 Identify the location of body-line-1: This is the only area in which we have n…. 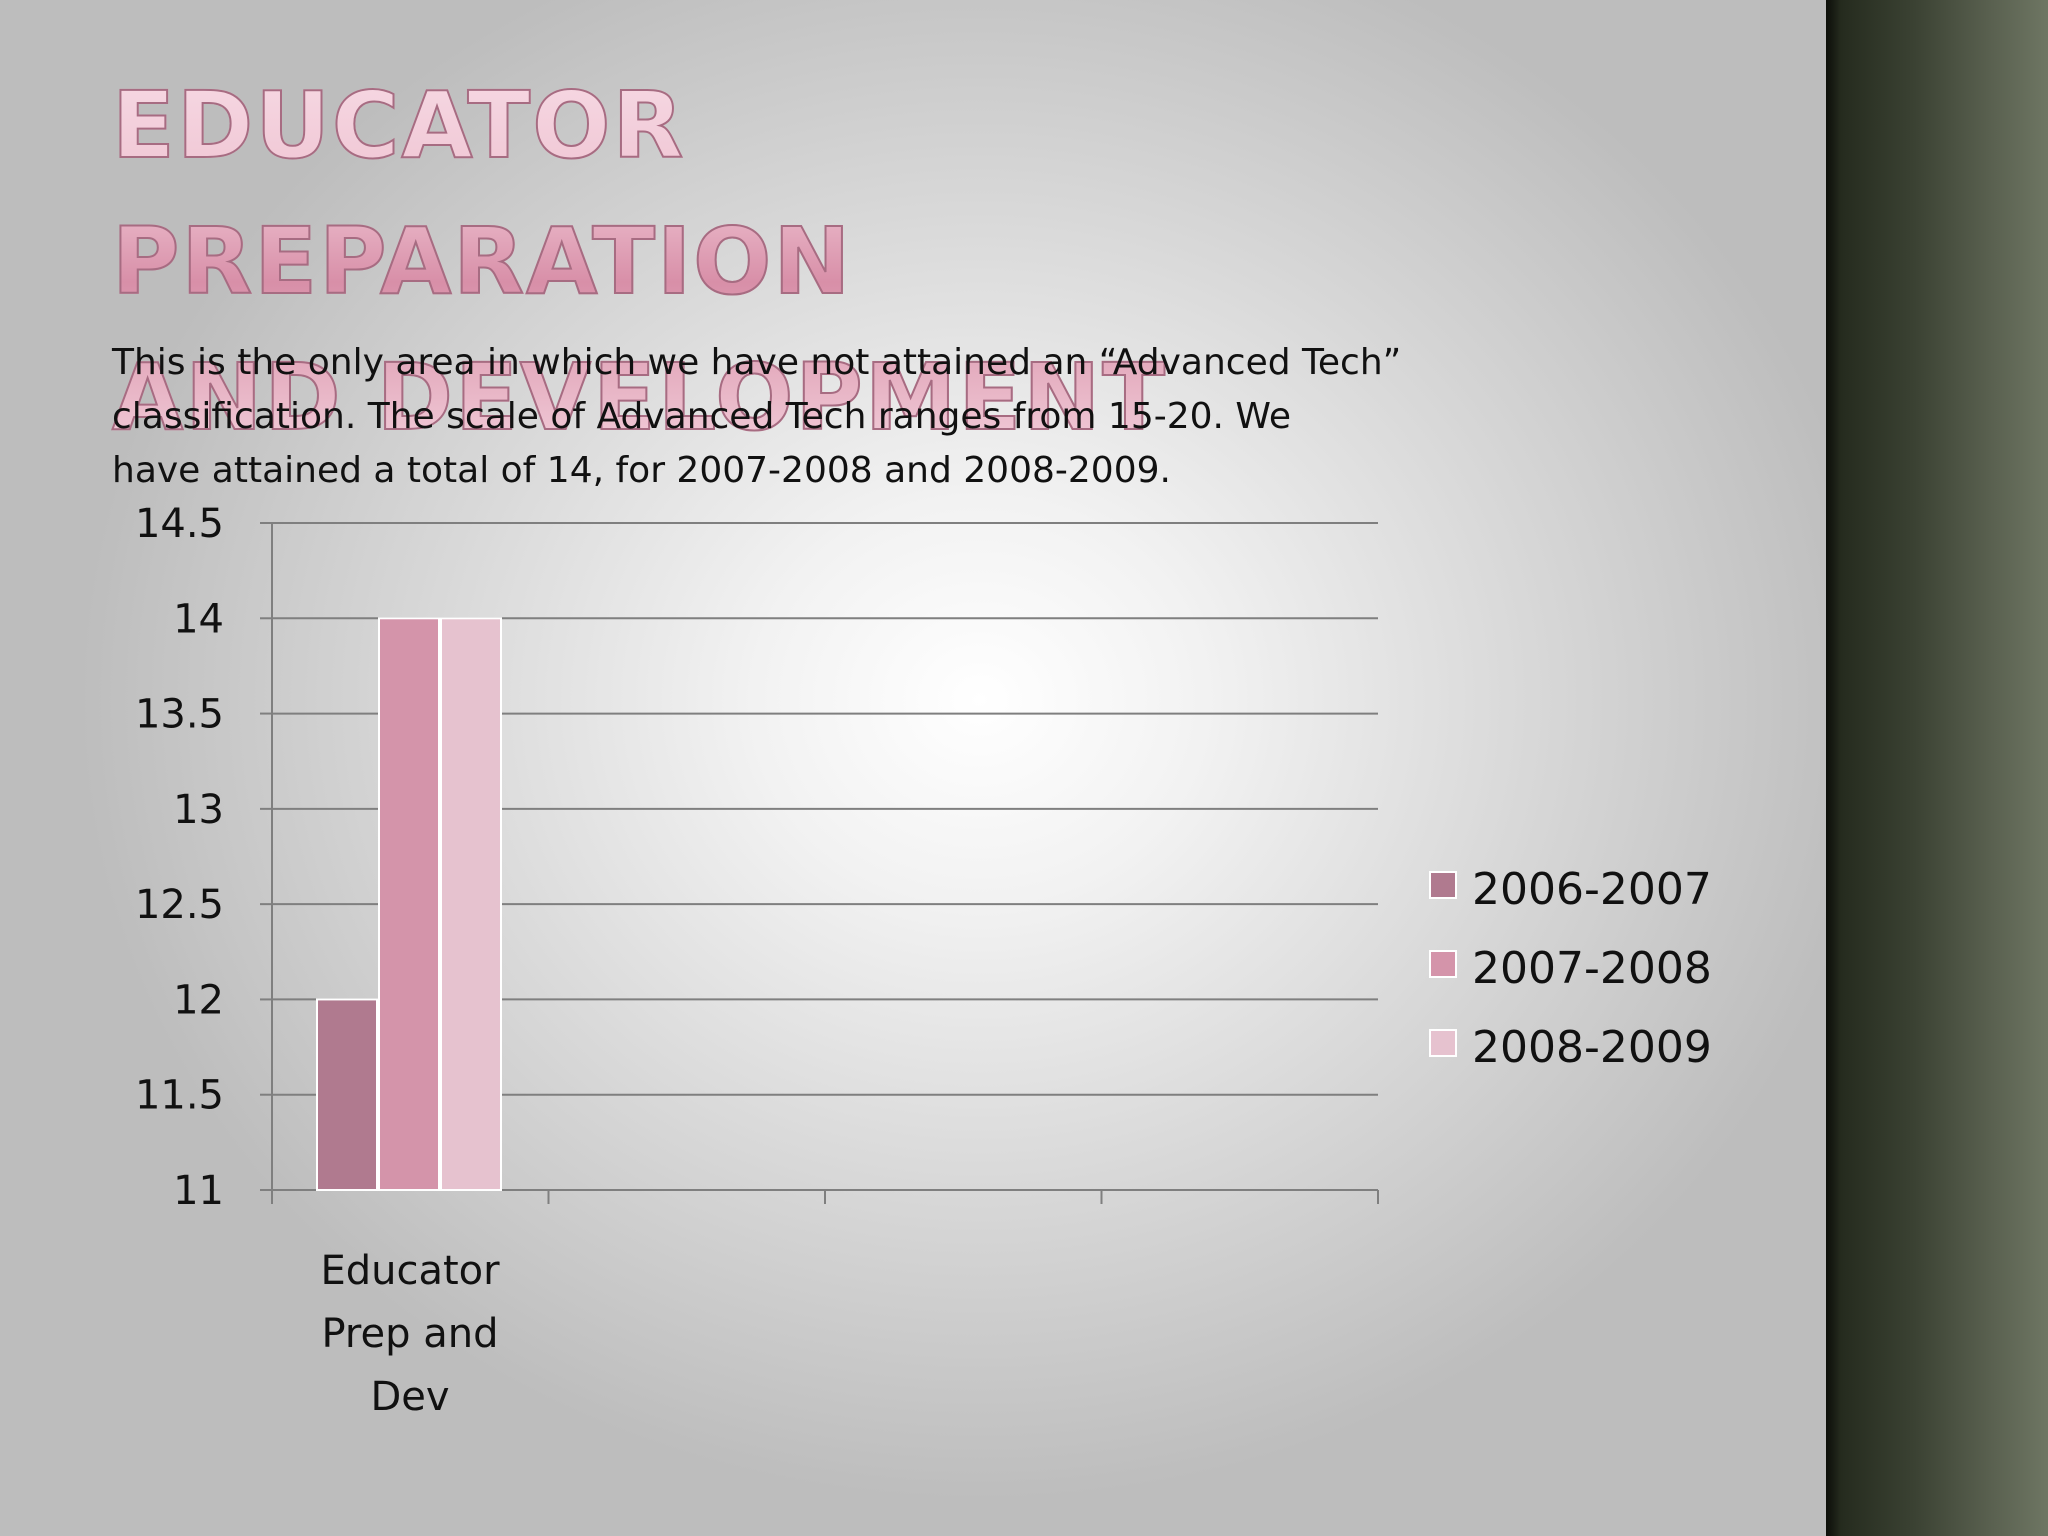
(757, 362).